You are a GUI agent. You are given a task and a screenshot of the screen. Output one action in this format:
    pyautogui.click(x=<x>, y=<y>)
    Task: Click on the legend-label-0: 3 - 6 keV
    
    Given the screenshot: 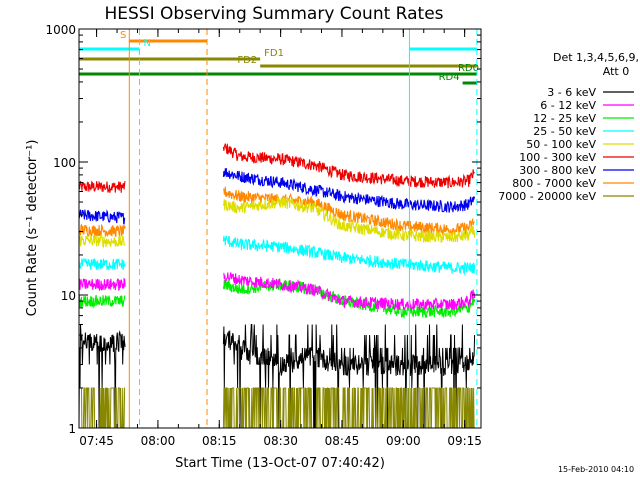 What is the action you would take?
    pyautogui.click(x=571, y=92)
    